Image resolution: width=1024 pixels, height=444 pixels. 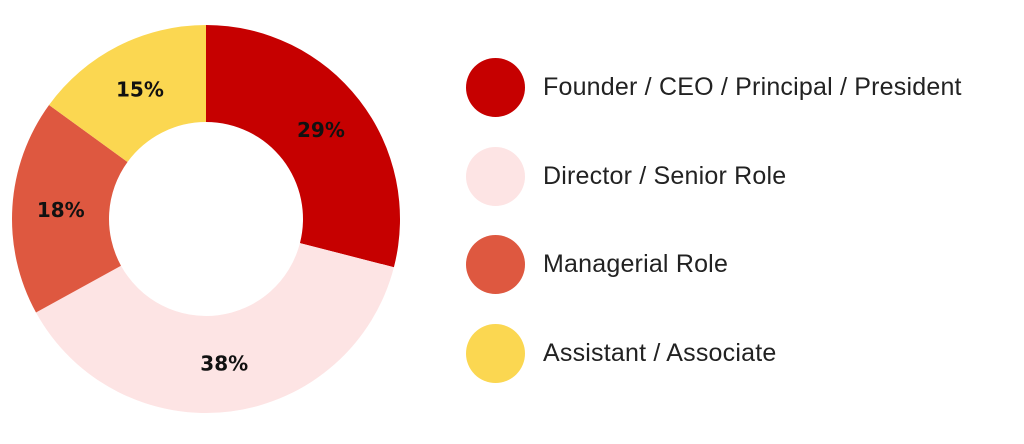 What do you see at coordinates (140, 89) in the screenshot?
I see `slice-value-label: 15%` at bounding box center [140, 89].